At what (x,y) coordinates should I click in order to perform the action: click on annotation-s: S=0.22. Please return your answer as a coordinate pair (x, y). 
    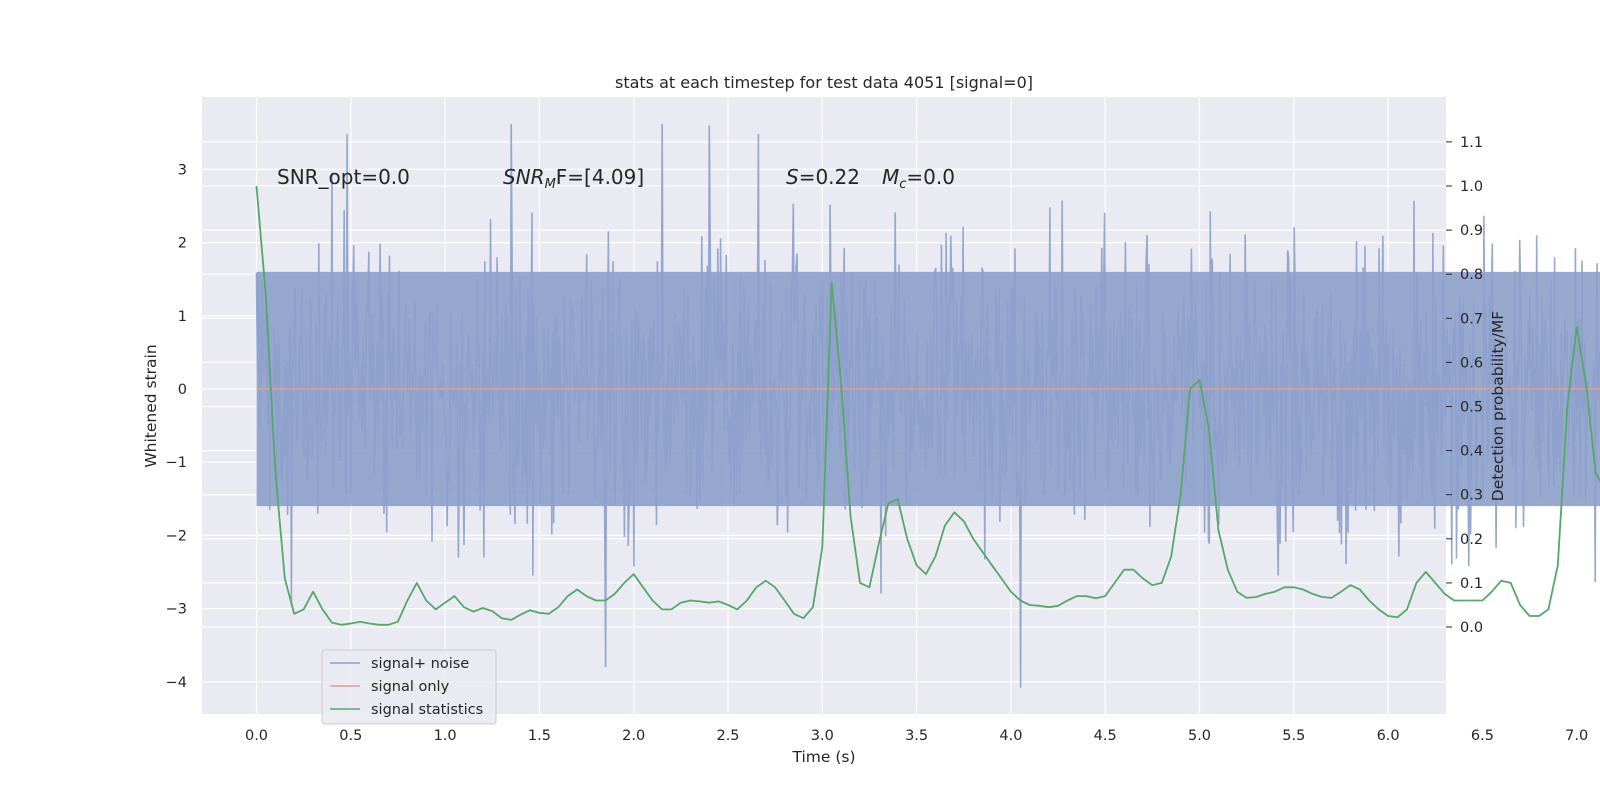
    Looking at the image, I should click on (823, 177).